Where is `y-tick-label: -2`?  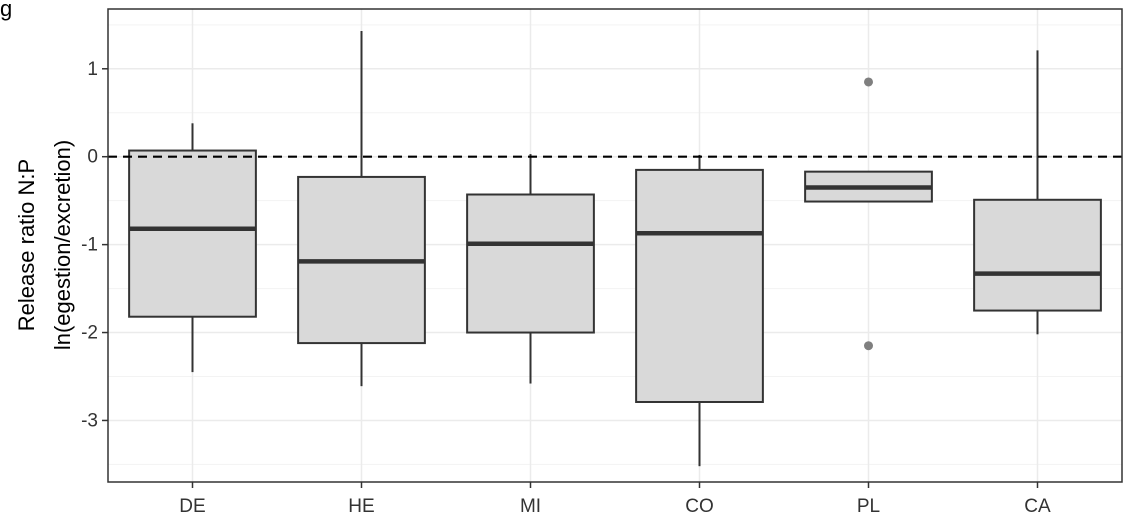 y-tick-label: -2 is located at coordinates (89, 333).